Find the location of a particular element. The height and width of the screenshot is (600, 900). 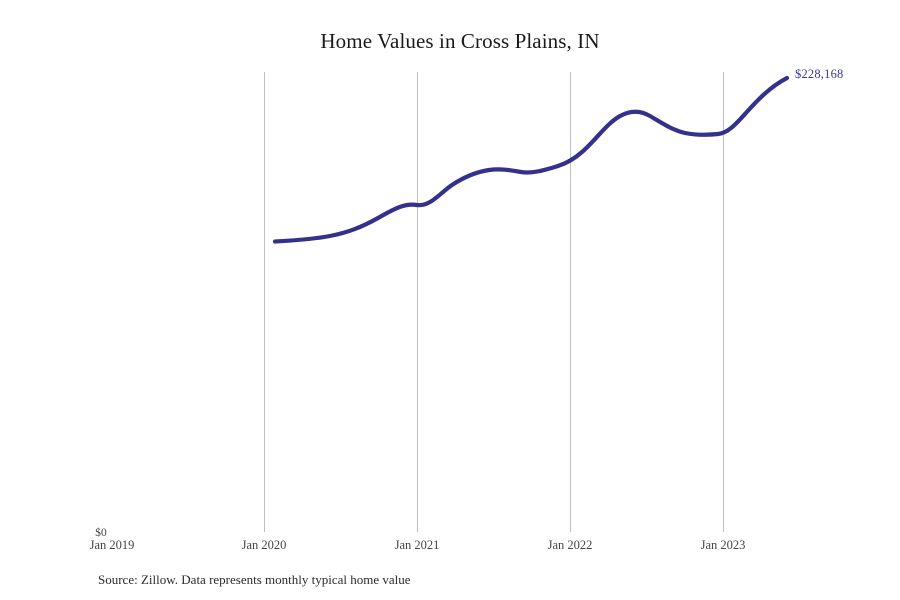

x-tick-label-jan-2020: Jan 2020 is located at coordinates (264, 545).